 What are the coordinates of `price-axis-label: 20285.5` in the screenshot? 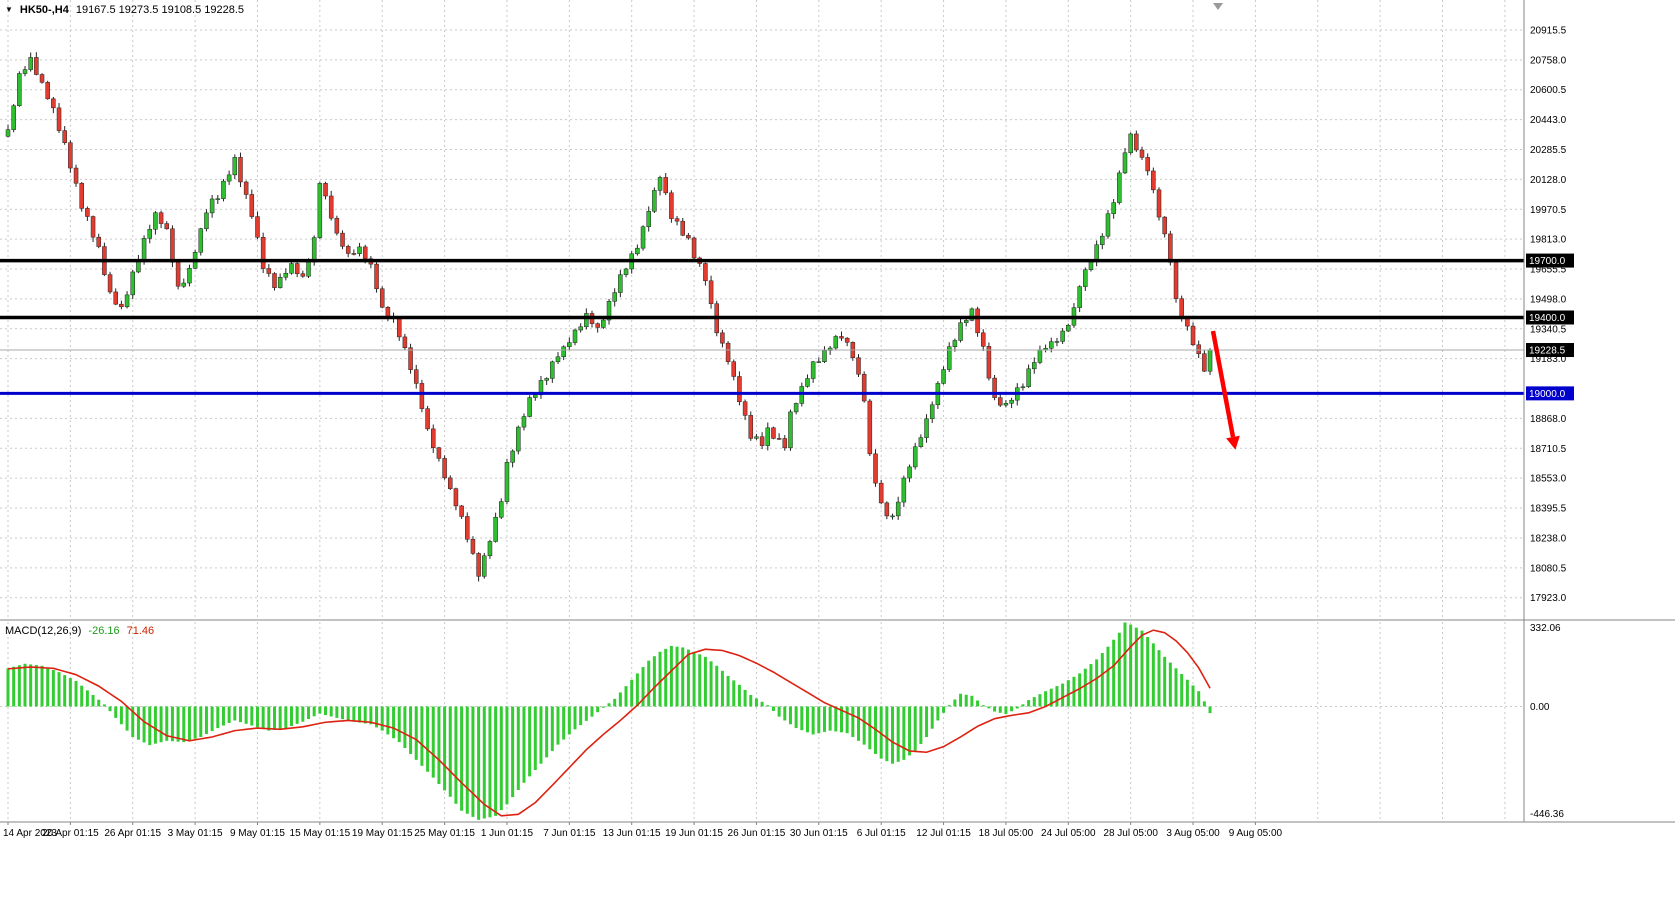 It's located at (1548, 150).